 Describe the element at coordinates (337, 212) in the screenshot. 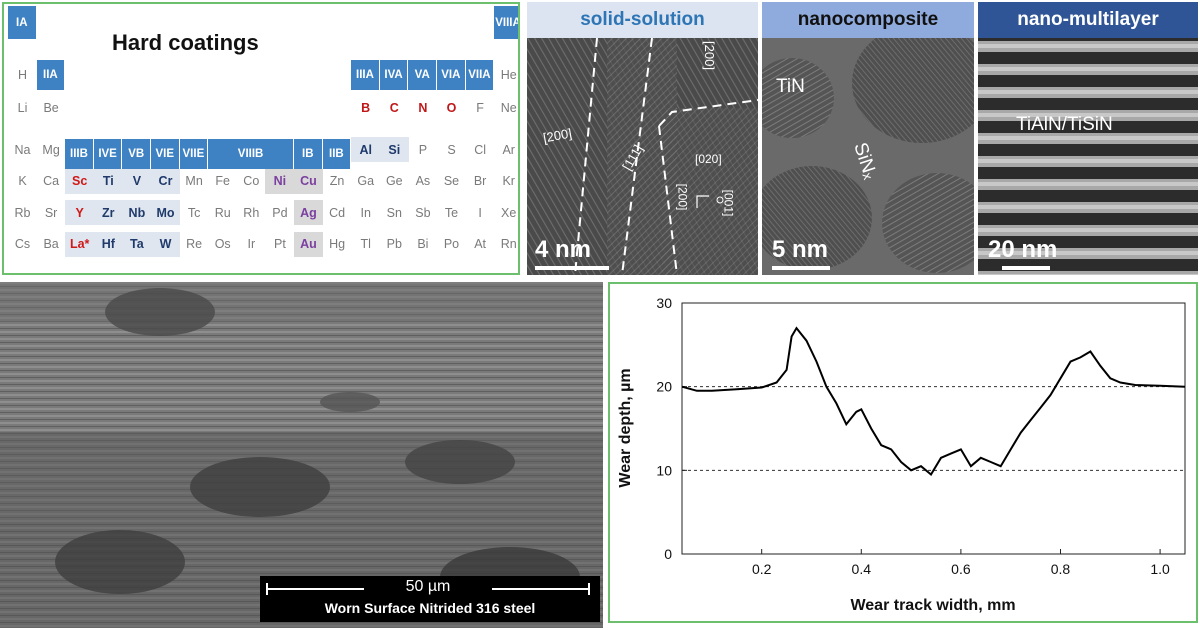

I see `element-cell: Cd` at that location.